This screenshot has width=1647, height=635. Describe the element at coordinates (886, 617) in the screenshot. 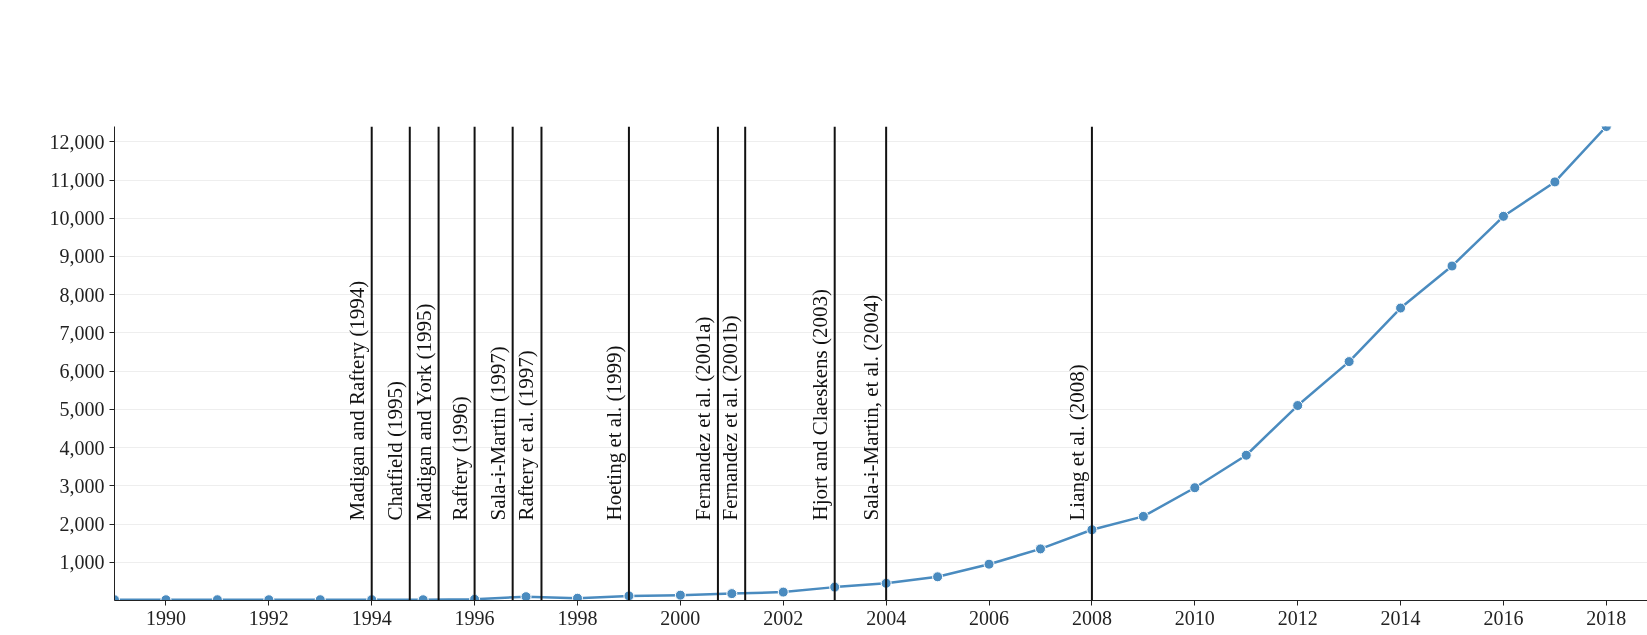

I see `x-tick-label: 2004` at that location.